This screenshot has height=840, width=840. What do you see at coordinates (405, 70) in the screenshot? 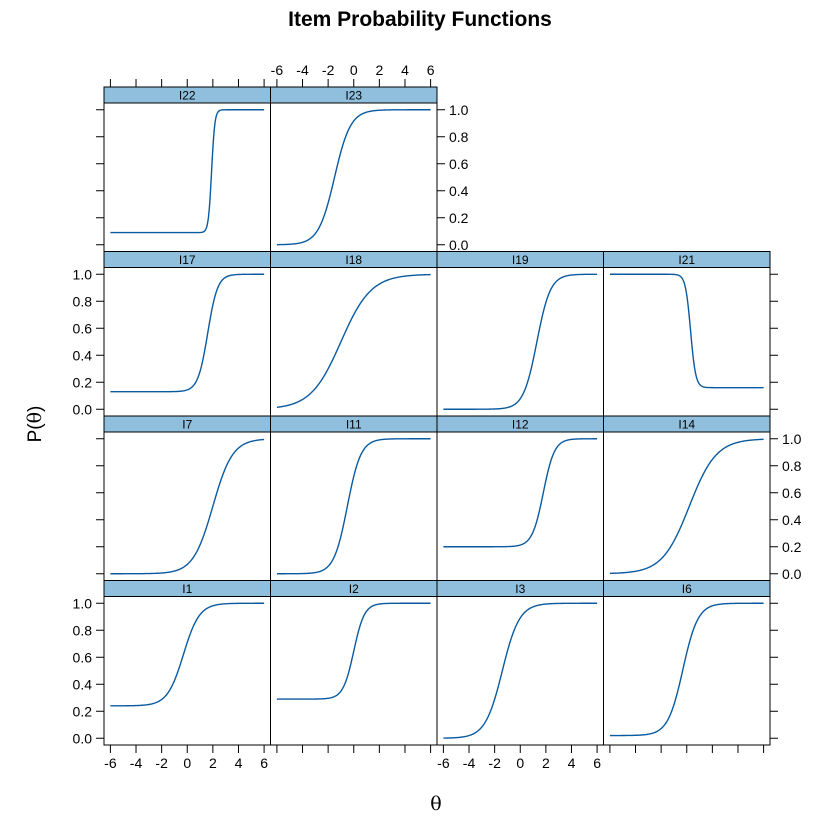
I see `x-tick-label-top-1-5: 4` at bounding box center [405, 70].